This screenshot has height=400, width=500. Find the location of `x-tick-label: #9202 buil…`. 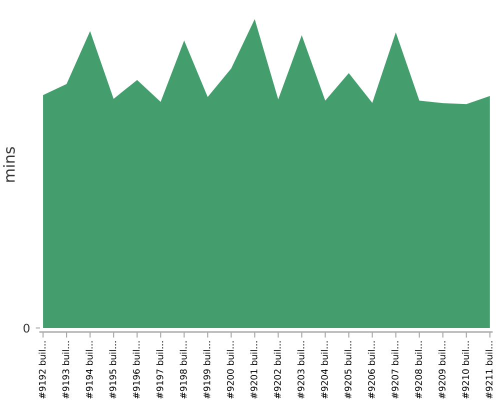

x-tick-label: #9202 buil… is located at coordinates (277, 370).